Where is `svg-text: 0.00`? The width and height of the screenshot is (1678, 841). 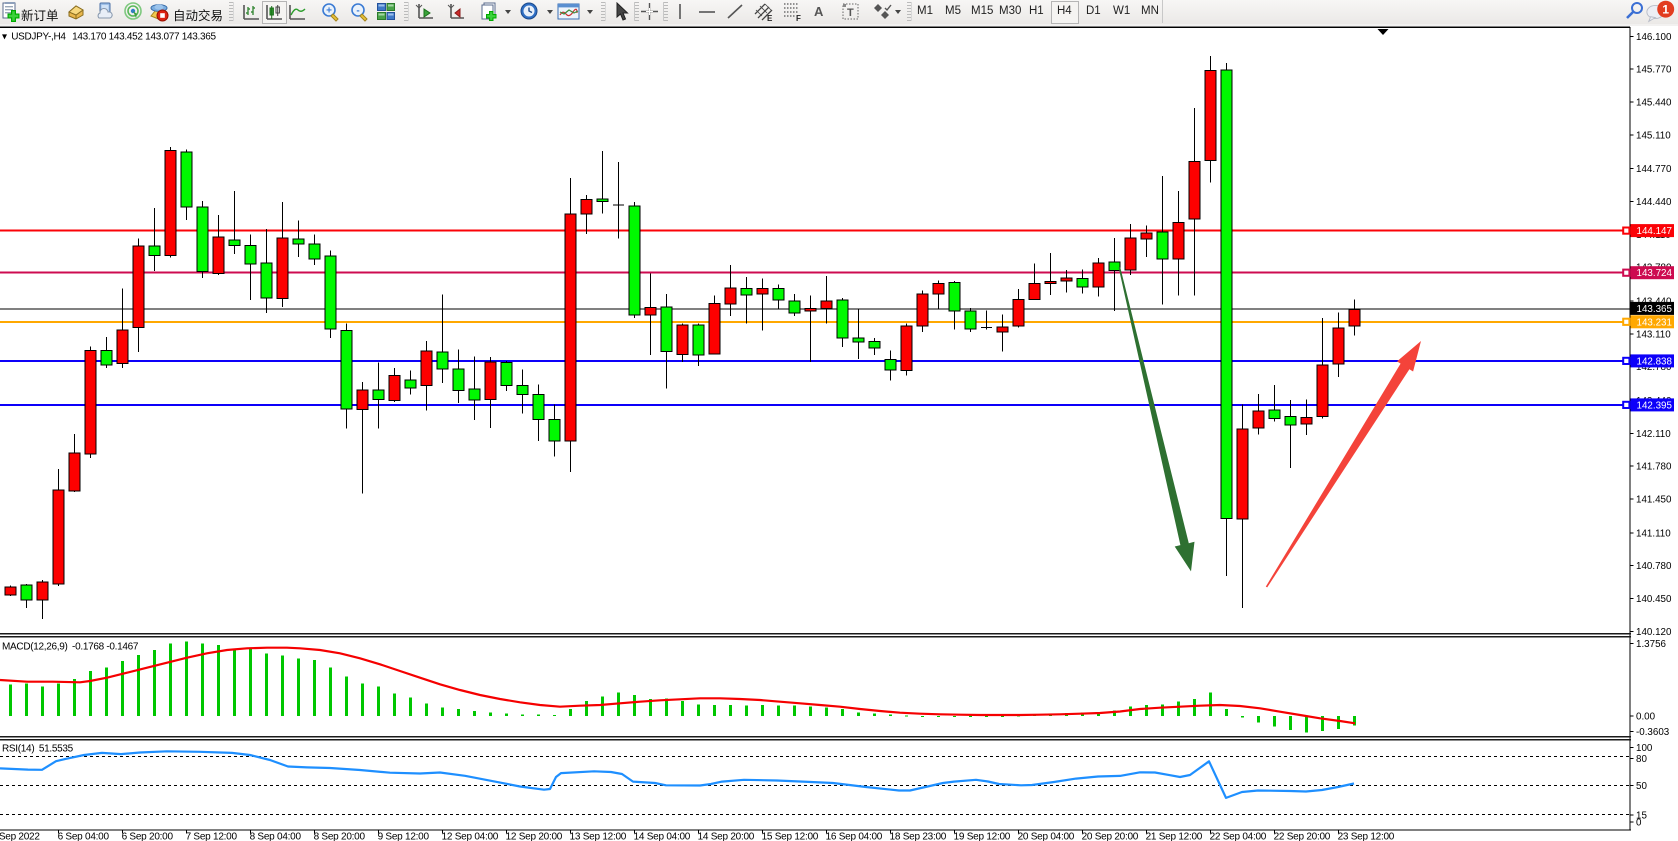 svg-text: 0.00 is located at coordinates (1646, 717).